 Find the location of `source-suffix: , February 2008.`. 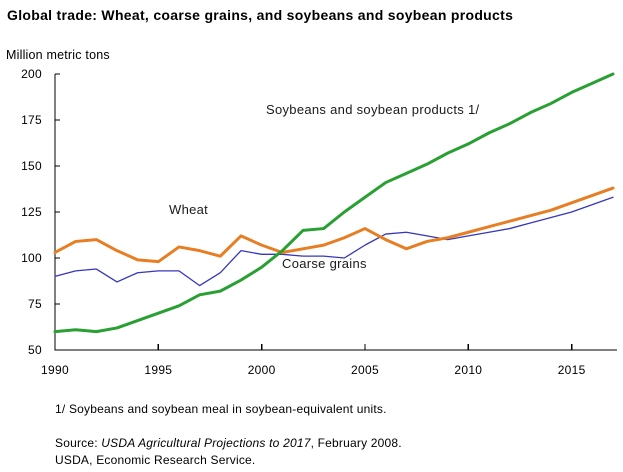

source-suffix: , February 2008. is located at coordinates (356, 443).